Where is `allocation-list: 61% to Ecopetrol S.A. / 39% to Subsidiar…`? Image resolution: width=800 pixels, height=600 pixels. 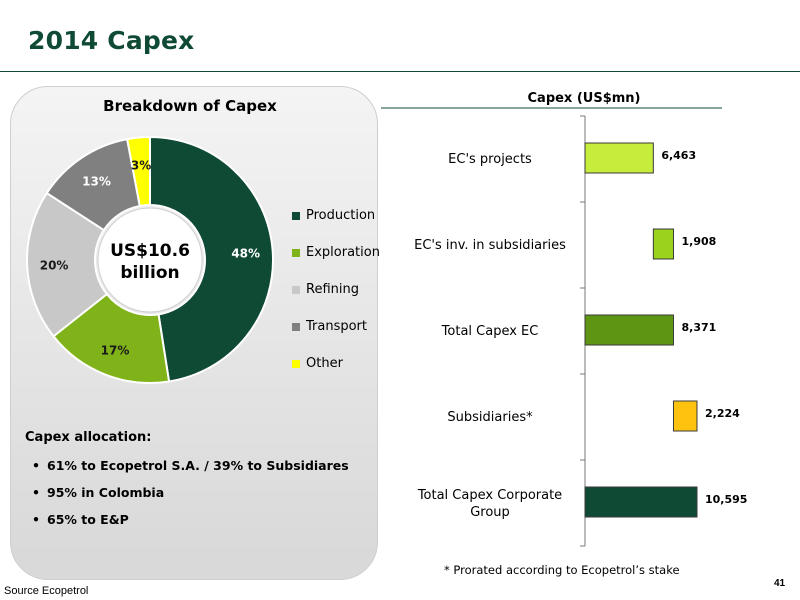 allocation-list: 61% to Ecopetrol S.A. / 39% to Subsidiar… is located at coordinates (190, 498).